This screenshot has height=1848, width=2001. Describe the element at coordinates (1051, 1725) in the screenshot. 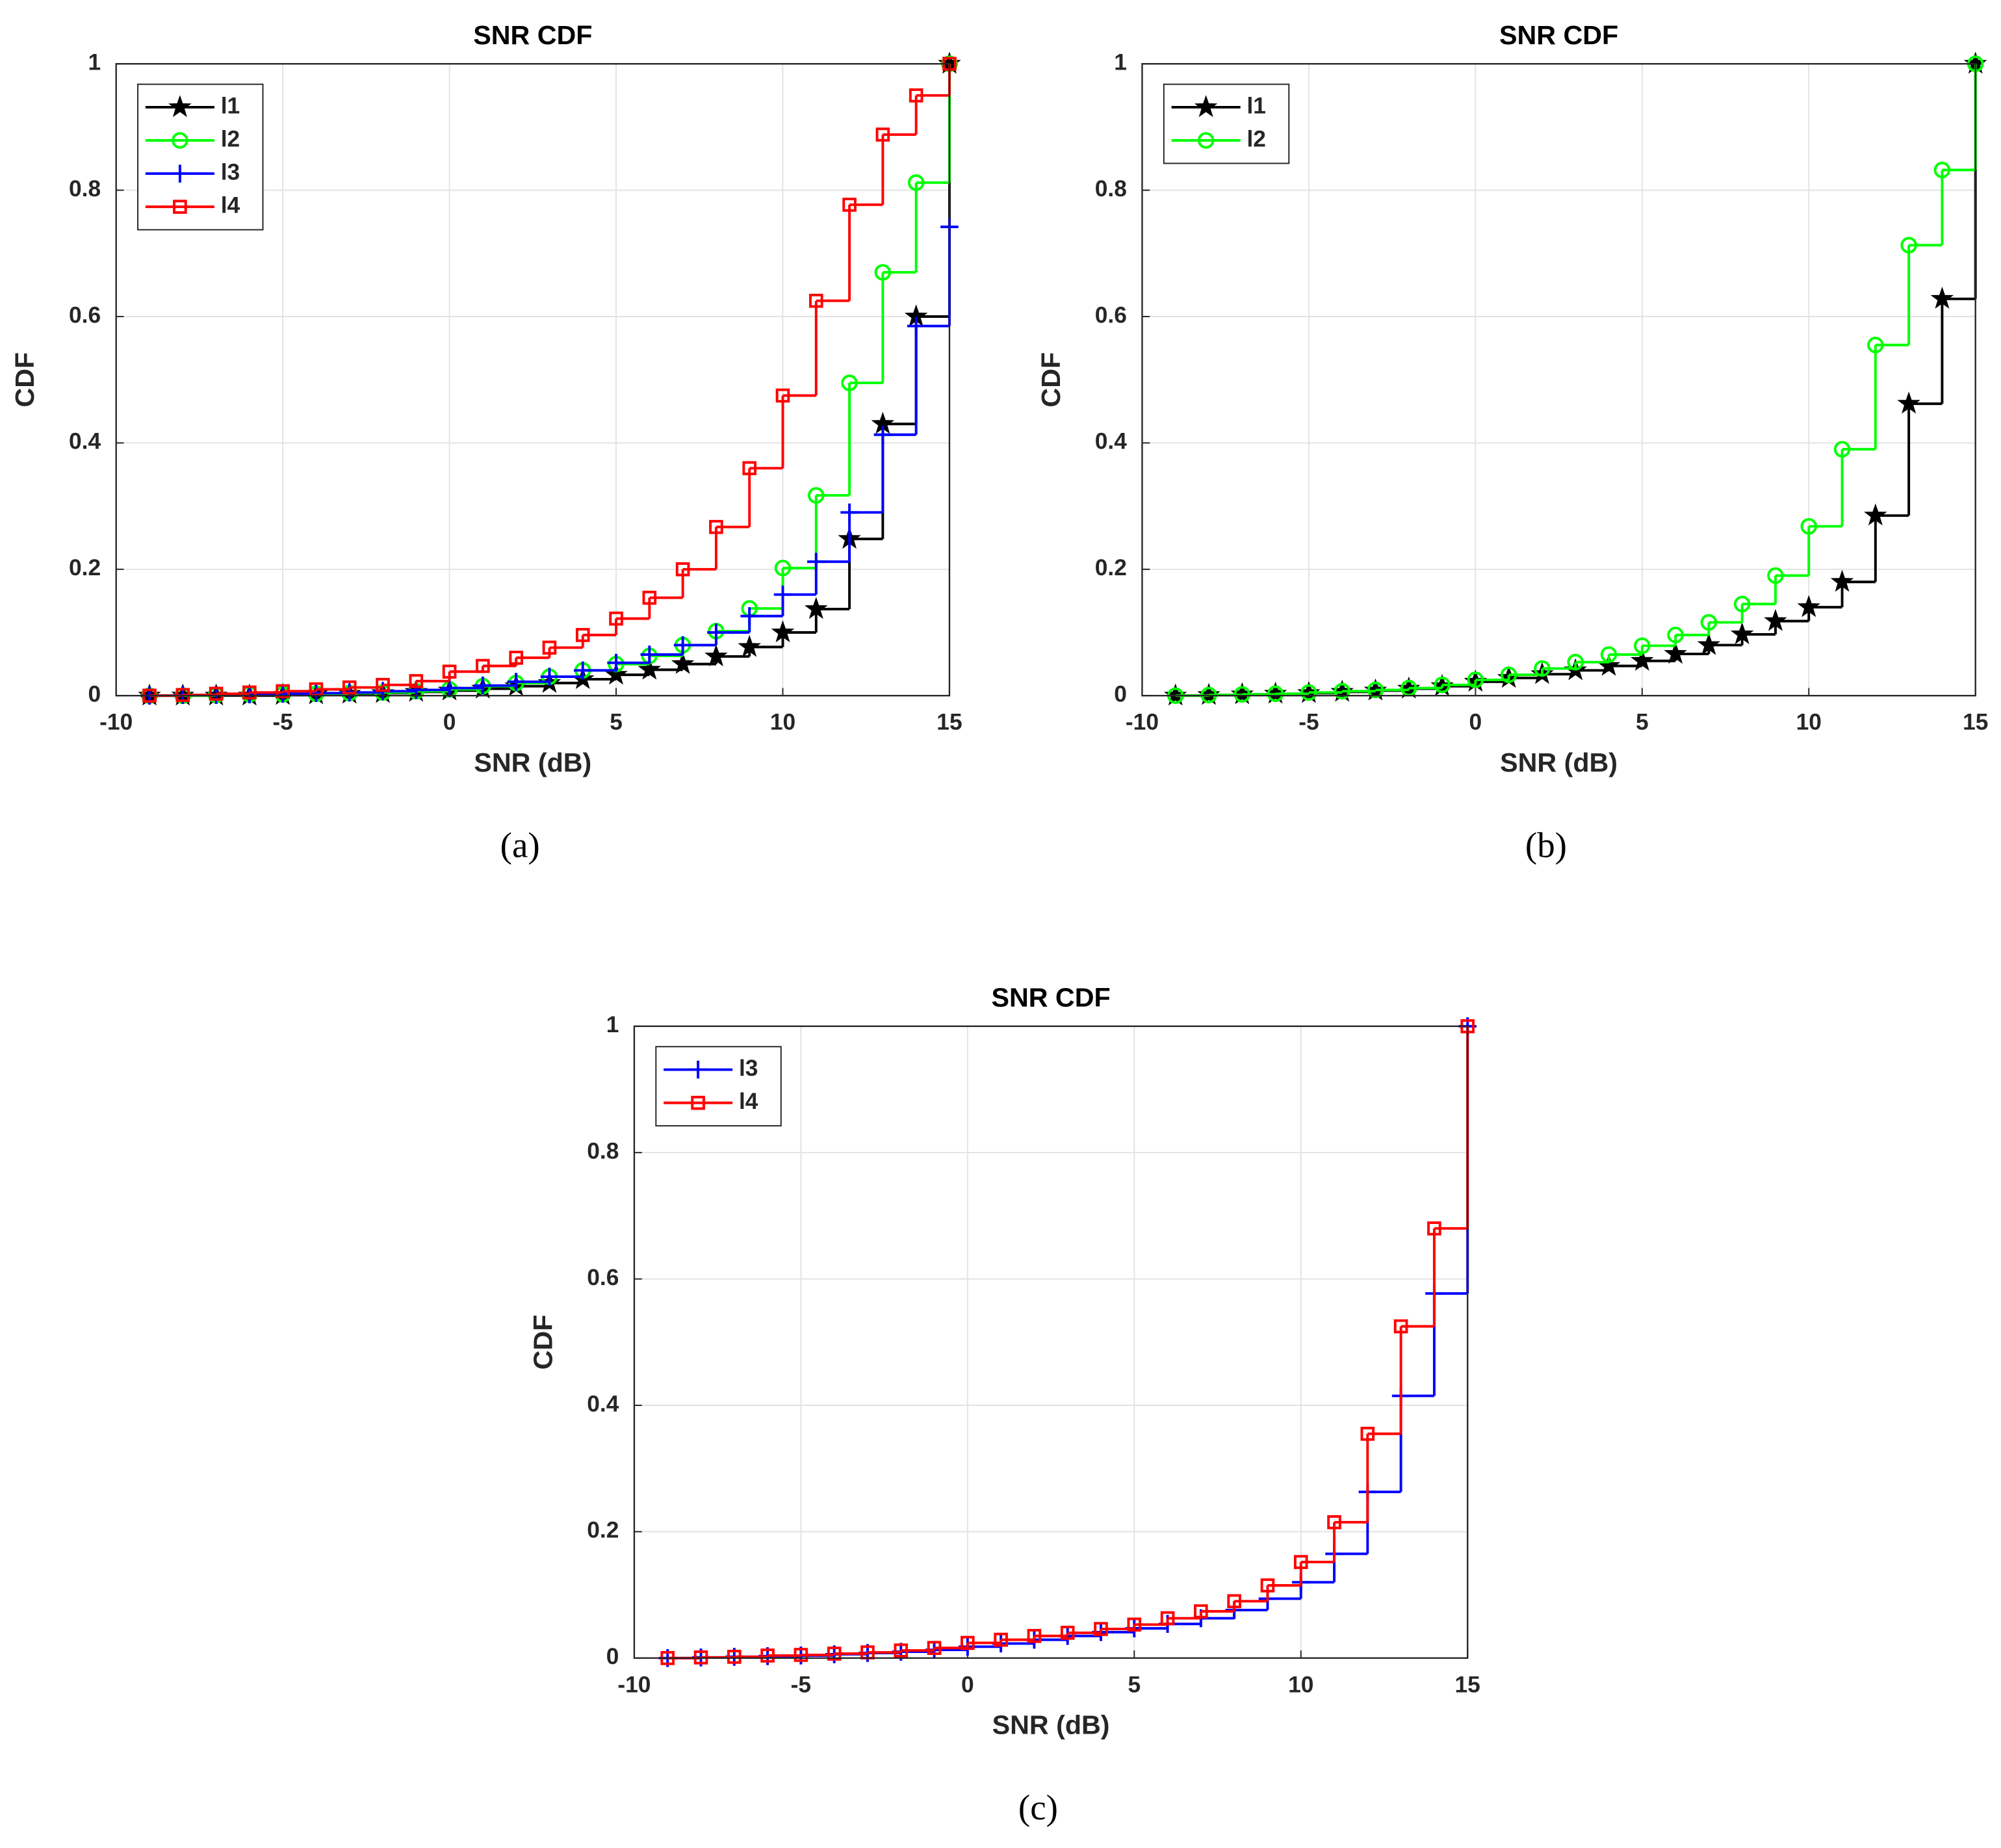

I see `x-axis-label: SNR (dB)` at that location.